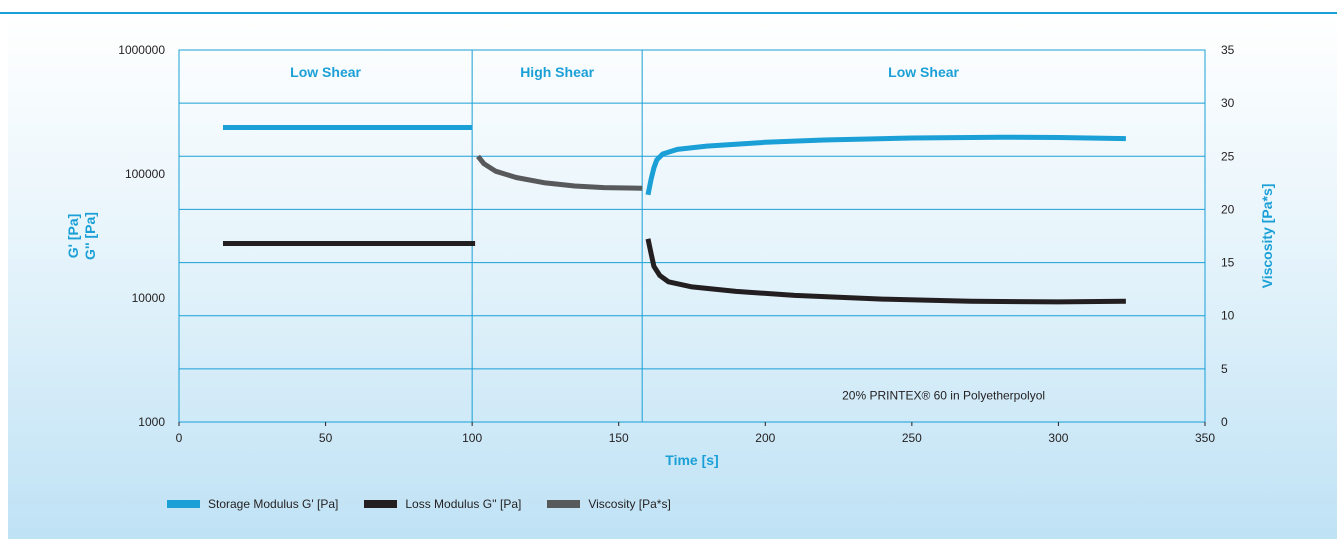 The width and height of the screenshot is (1337, 539). What do you see at coordinates (463, 504) in the screenshot?
I see `legend-label-loss: Loss Modulus G'' [Pa]` at bounding box center [463, 504].